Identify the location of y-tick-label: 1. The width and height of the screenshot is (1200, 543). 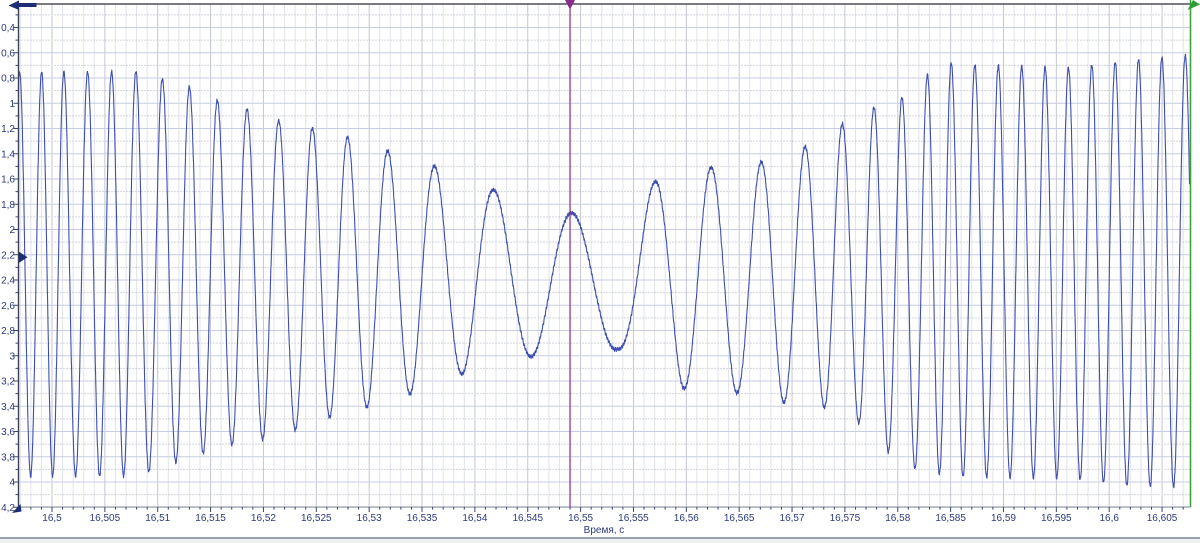
(12, 104).